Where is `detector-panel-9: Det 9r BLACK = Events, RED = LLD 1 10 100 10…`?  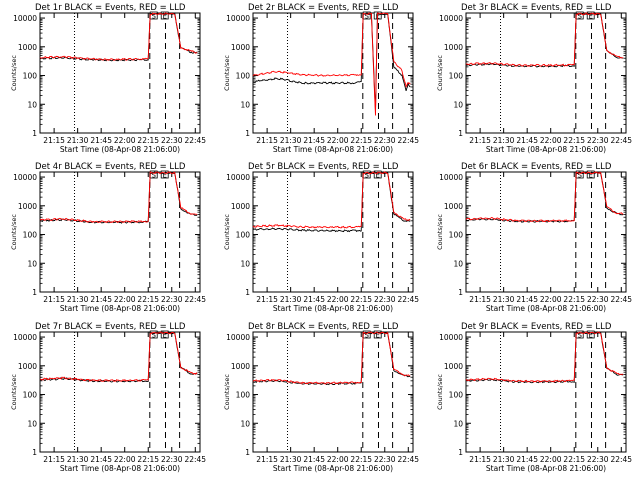
detector-panel-9: Det 9r BLACK = Events, RED = LLD 1 10 100 10… is located at coordinates (534, 397).